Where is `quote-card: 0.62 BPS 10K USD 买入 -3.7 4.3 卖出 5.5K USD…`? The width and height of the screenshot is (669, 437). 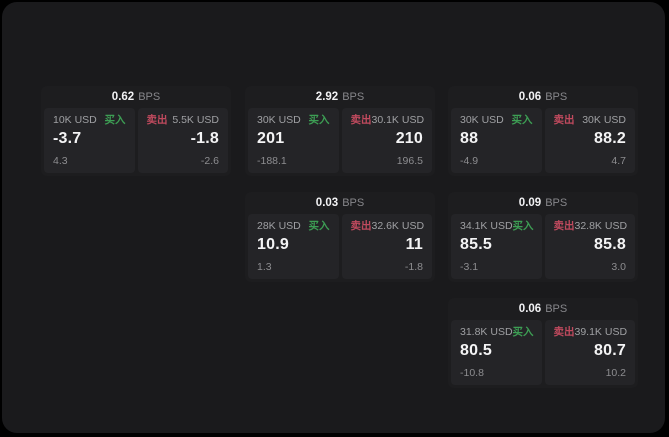
quote-card: 0.62 BPS 10K USD 买入 -3.7 4.3 卖出 5.5K USD… is located at coordinates (136, 131).